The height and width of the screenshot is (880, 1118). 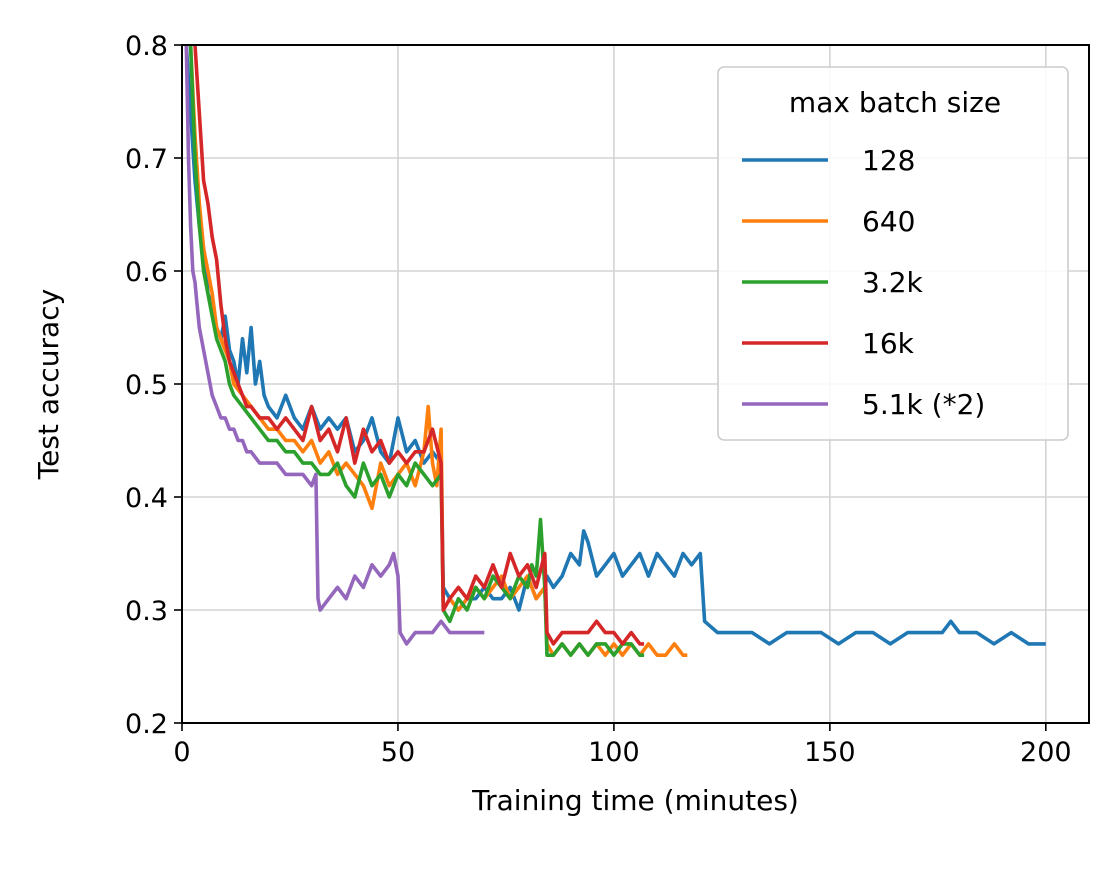 I want to click on y-tick-label: 0.8, so click(x=146, y=46).